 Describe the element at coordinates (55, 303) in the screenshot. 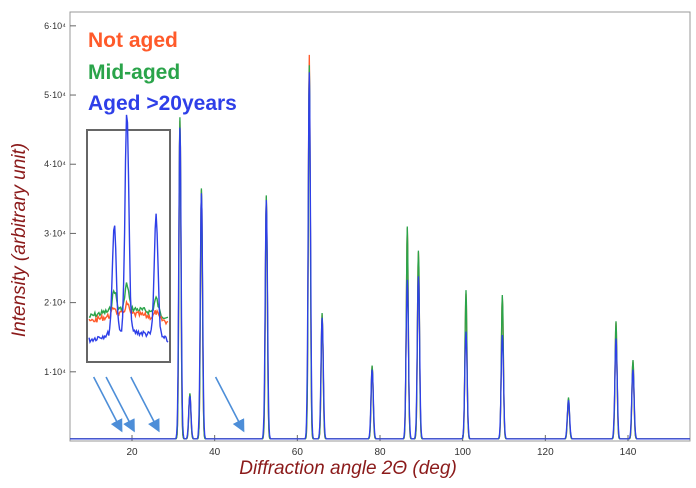

I see `y-tick-label: 2·10⁴` at that location.